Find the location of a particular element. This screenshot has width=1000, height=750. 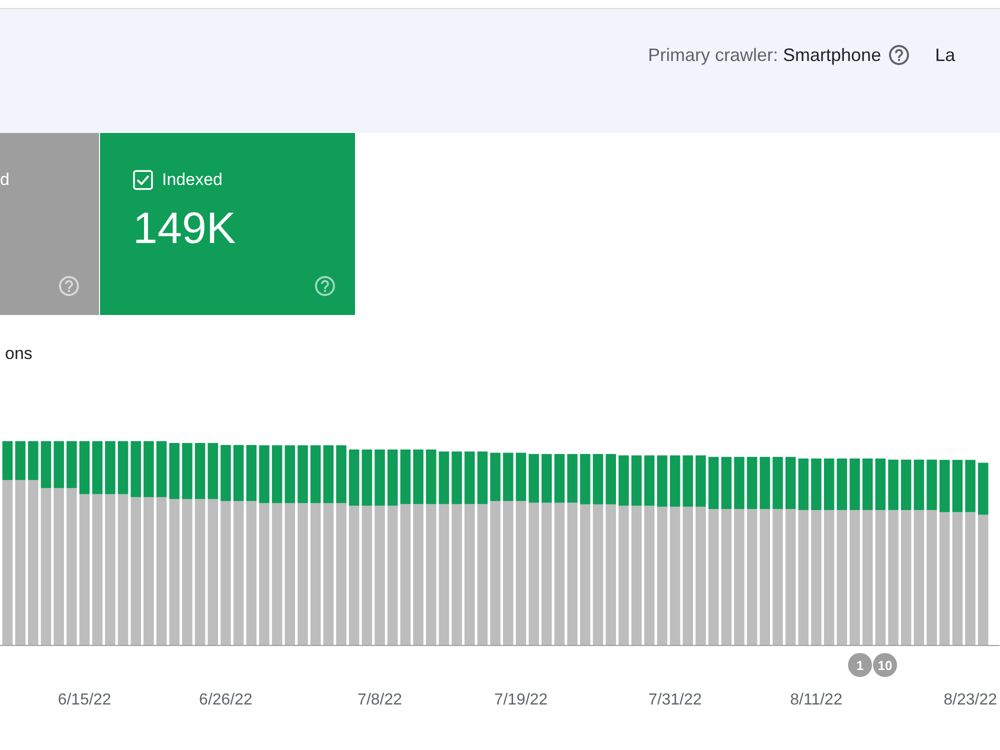

text: 149K is located at coordinates (184, 229).